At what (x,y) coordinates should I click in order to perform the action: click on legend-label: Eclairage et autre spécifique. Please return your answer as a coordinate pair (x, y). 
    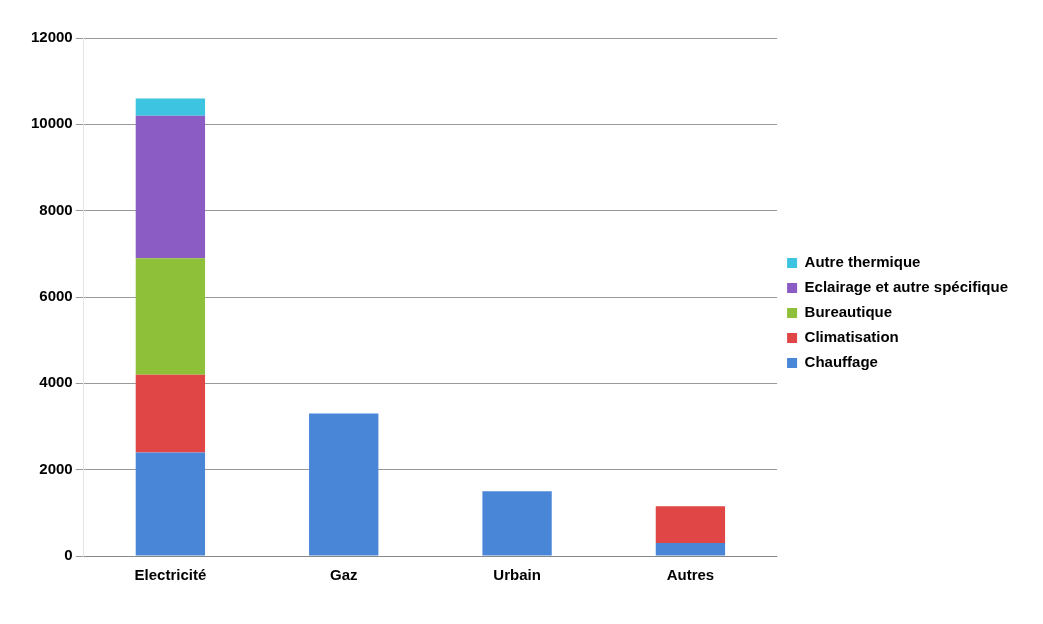
    Looking at the image, I should click on (906, 287).